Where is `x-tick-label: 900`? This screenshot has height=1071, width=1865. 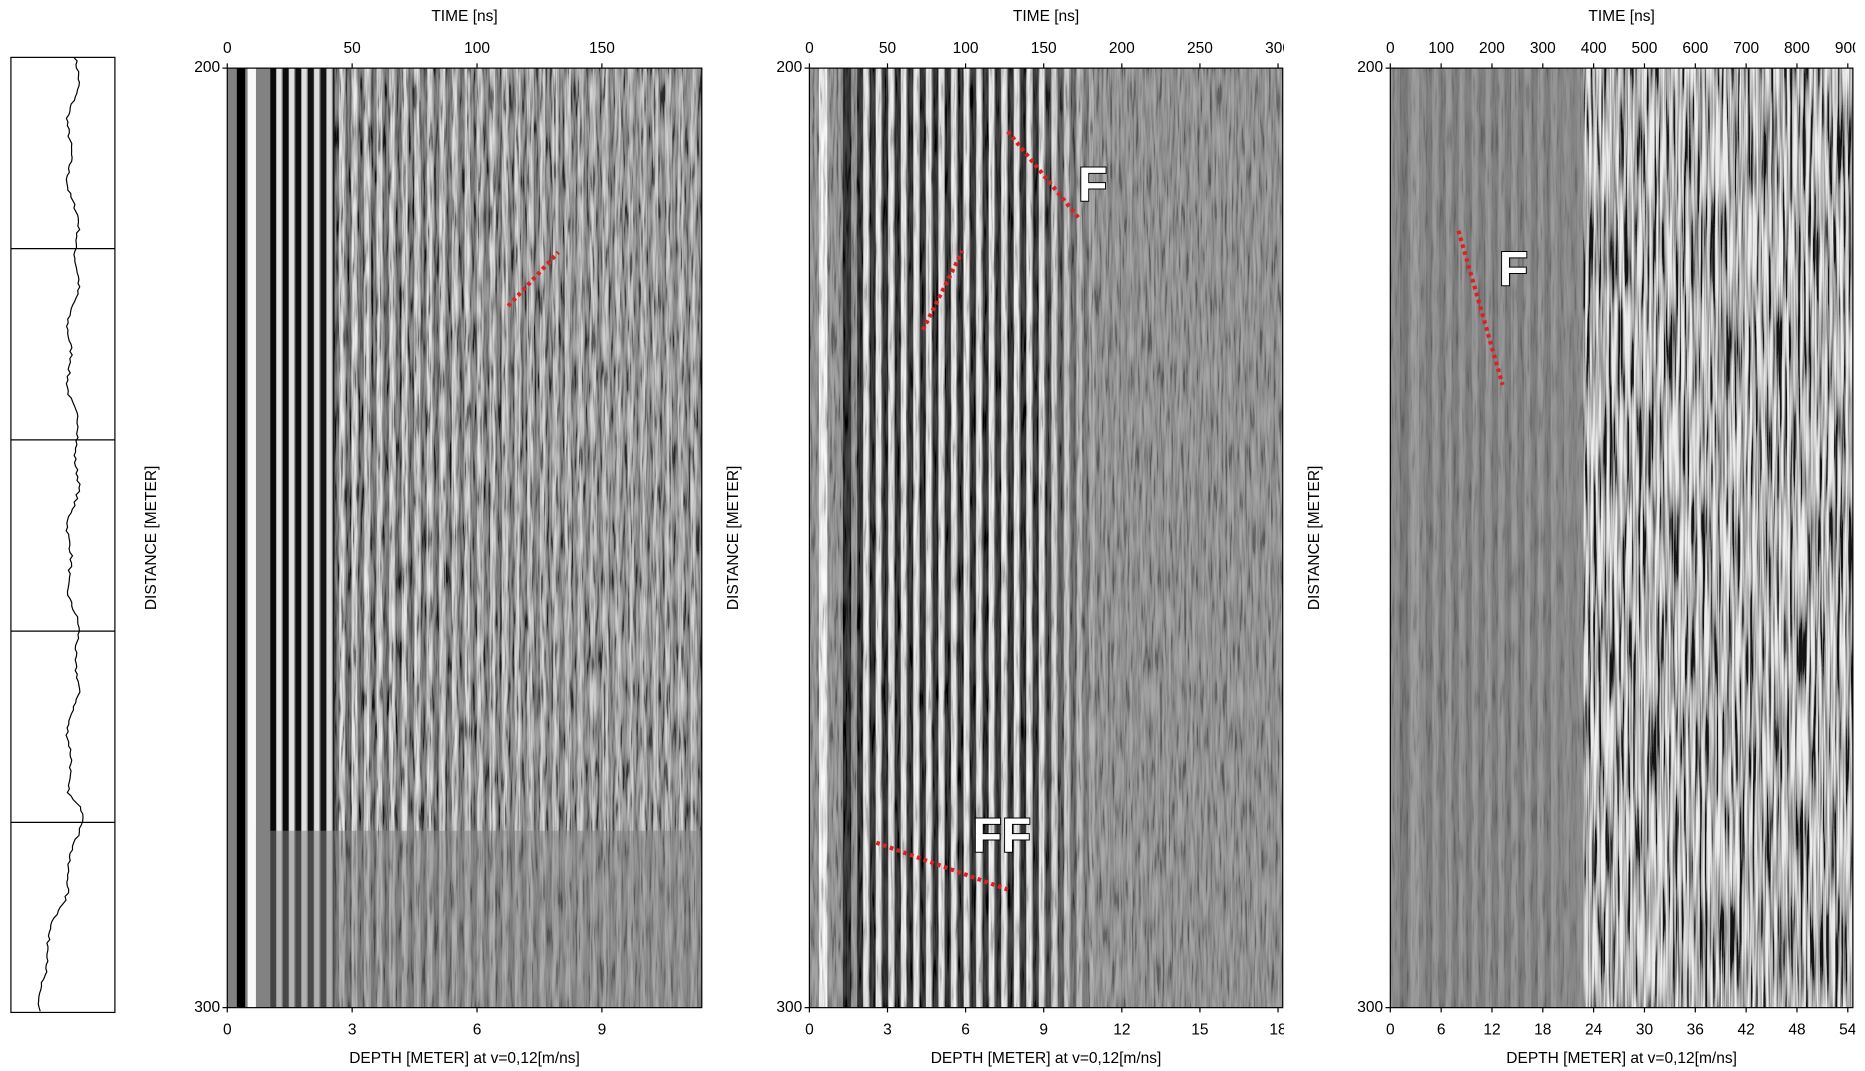
x-tick-label: 900 is located at coordinates (1848, 48).